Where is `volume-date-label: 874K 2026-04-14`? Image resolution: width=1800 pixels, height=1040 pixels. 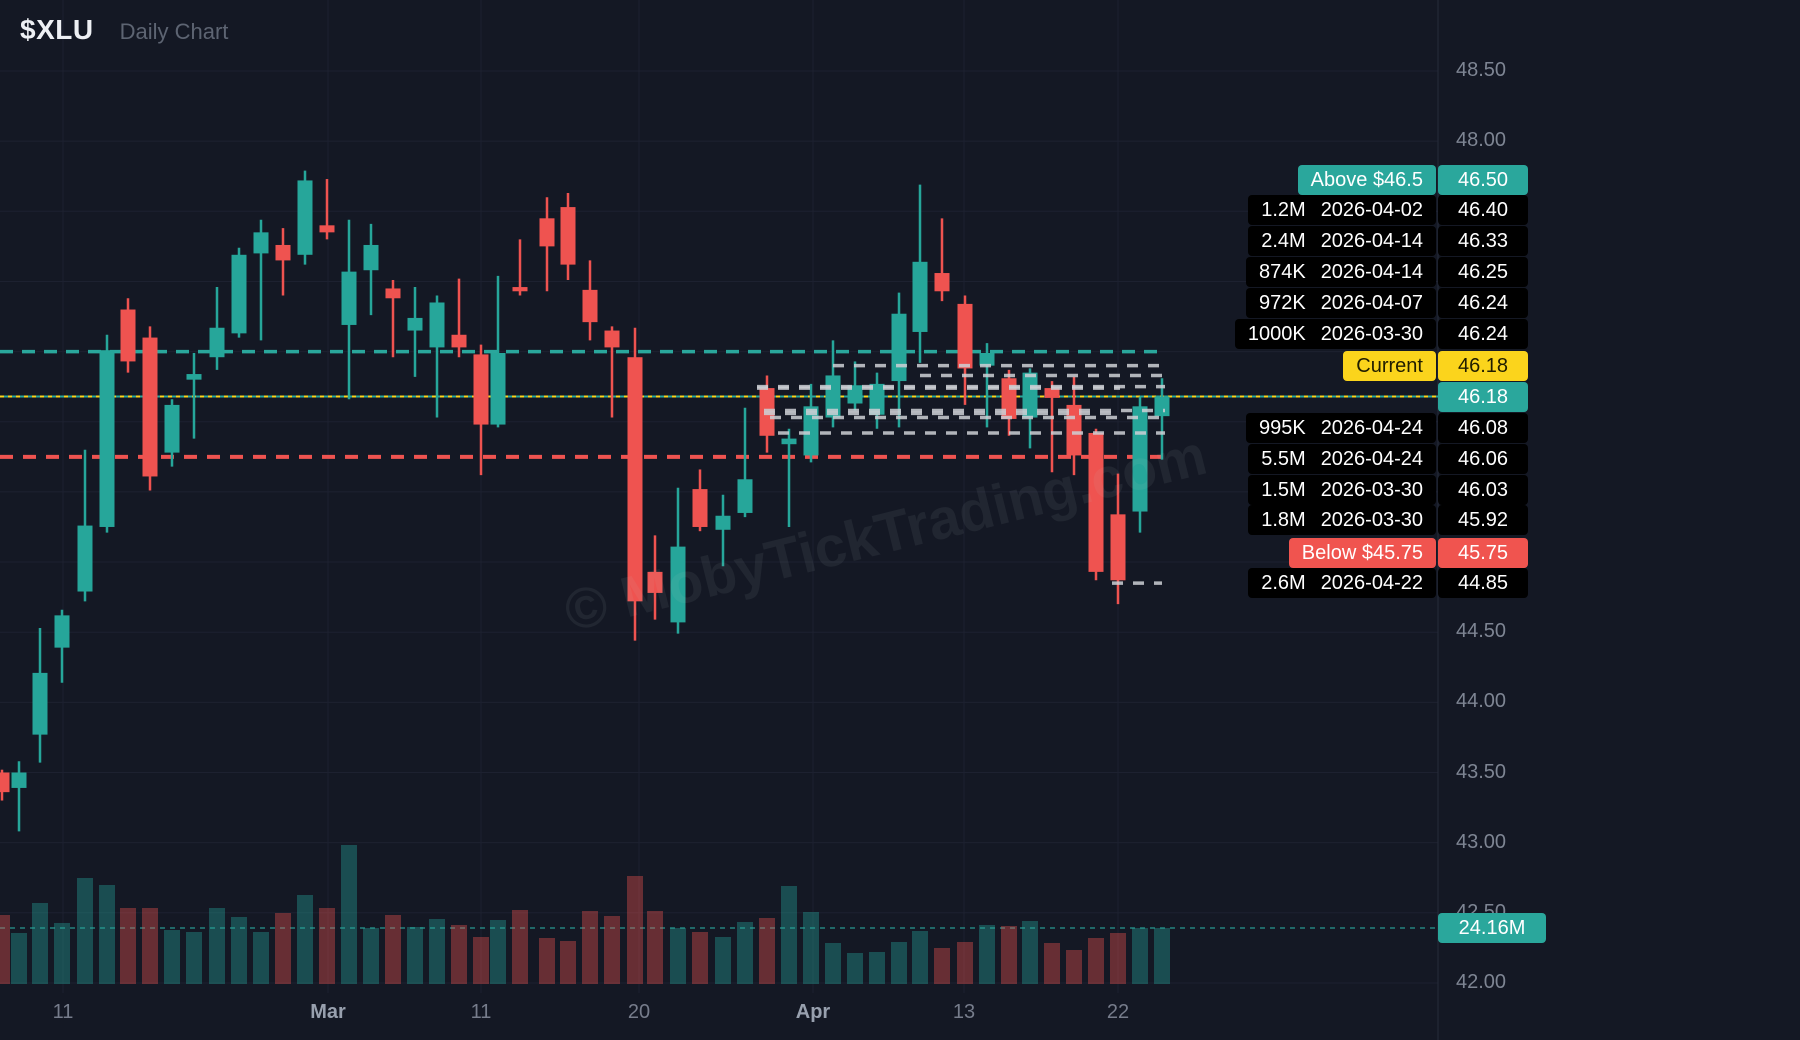 volume-date-label: 874K 2026-04-14 is located at coordinates (1340, 272).